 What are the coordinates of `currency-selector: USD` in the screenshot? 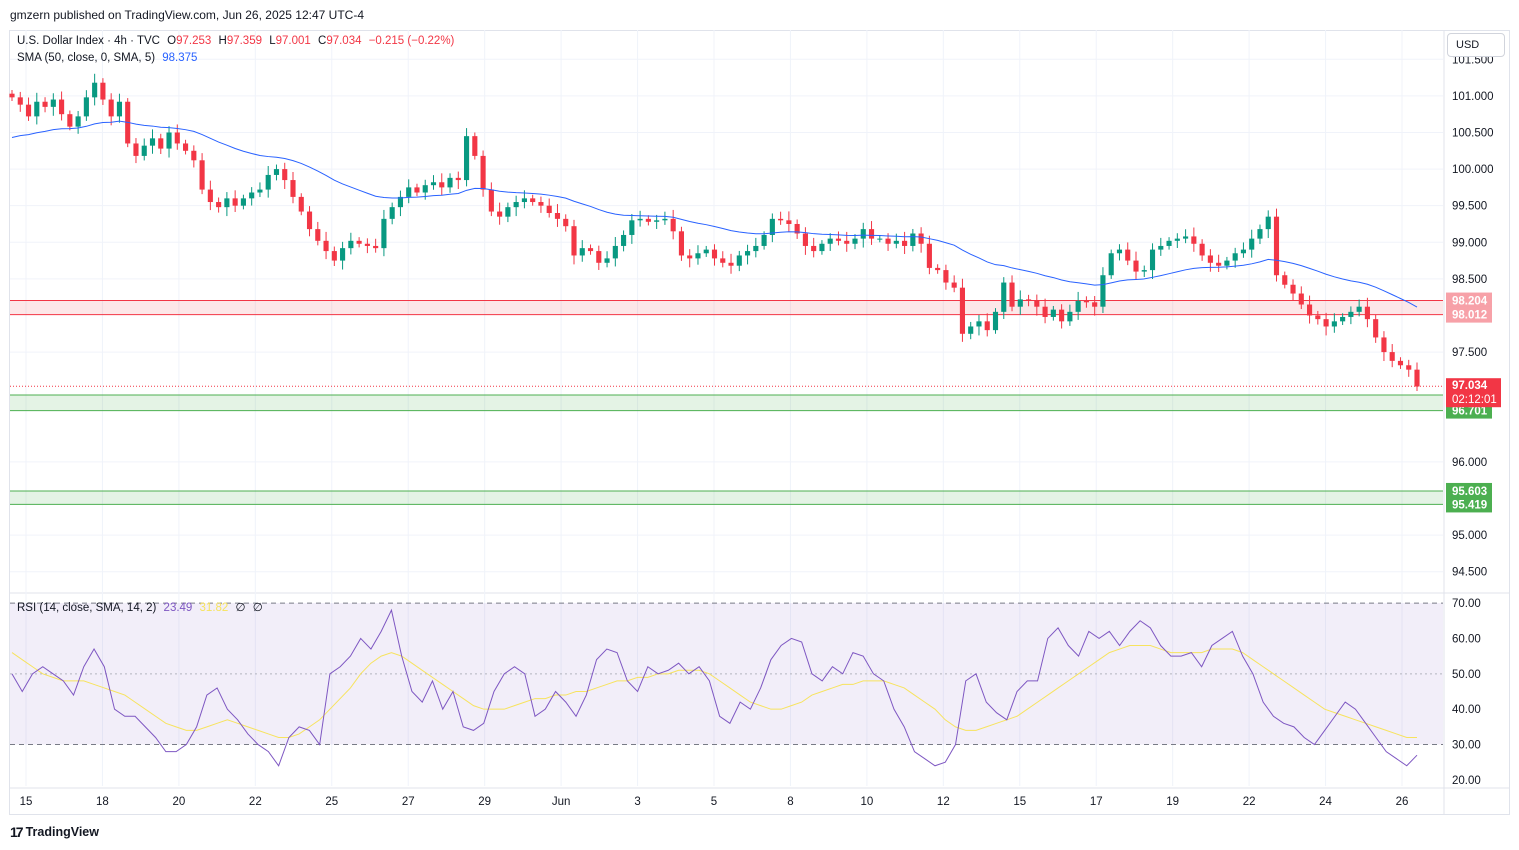 It's located at (1476, 45).